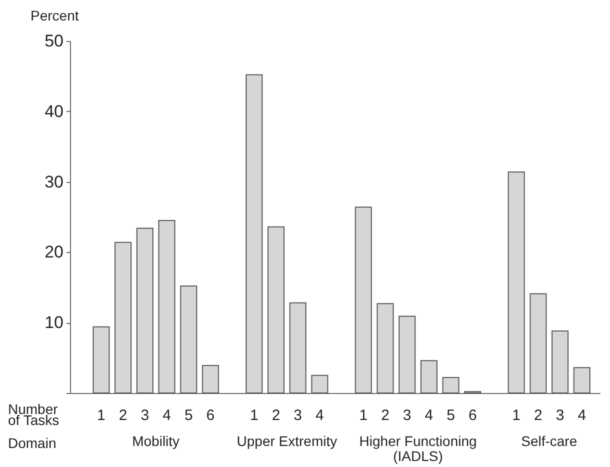 The height and width of the screenshot is (467, 610). What do you see at coordinates (54, 16) in the screenshot?
I see `y-axis-title: Percent` at bounding box center [54, 16].